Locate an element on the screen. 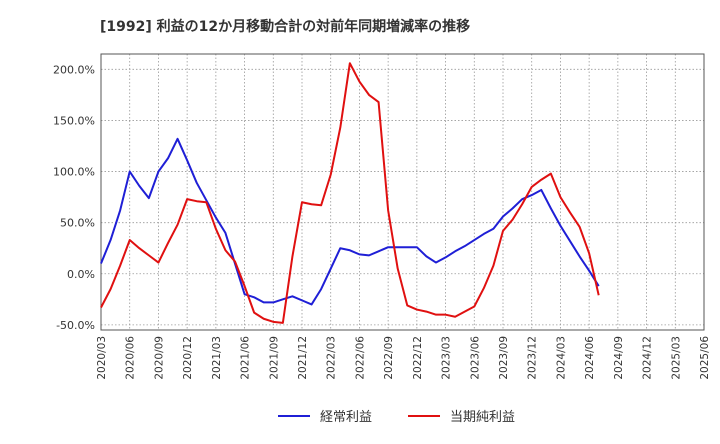  y-tick-label: -50.0% is located at coordinates (75, 325).